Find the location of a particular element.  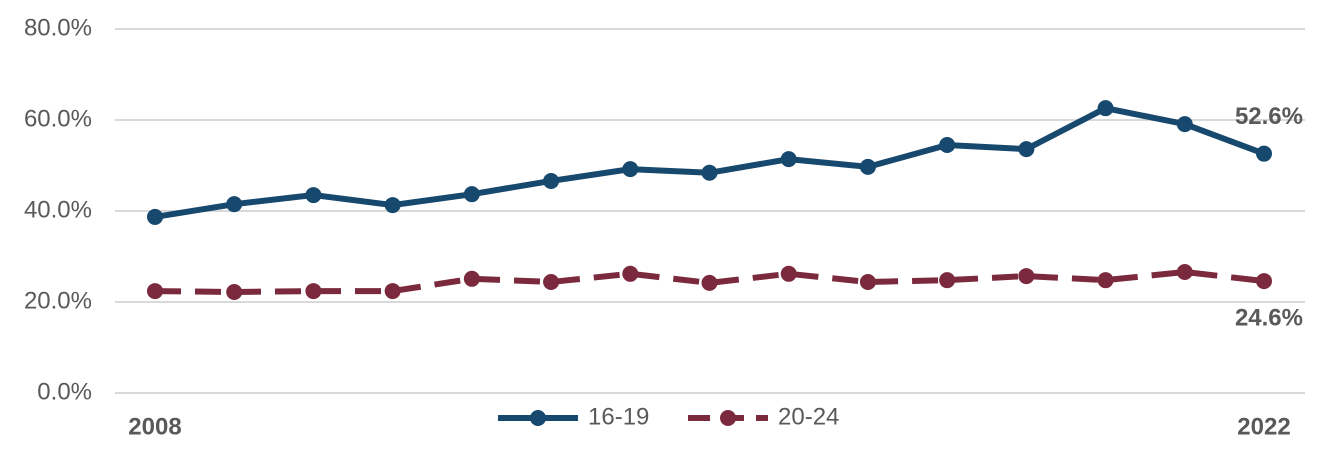

y-tick-label: 20.0% is located at coordinates (58, 300).